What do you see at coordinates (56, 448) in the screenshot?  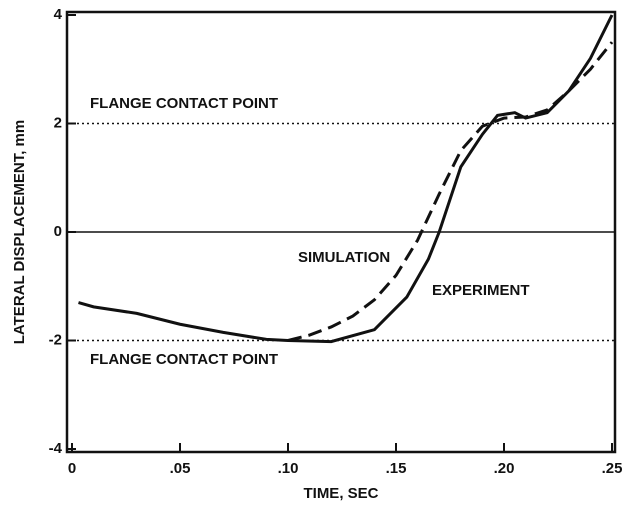 I see `y-tick-label: -4` at bounding box center [56, 448].